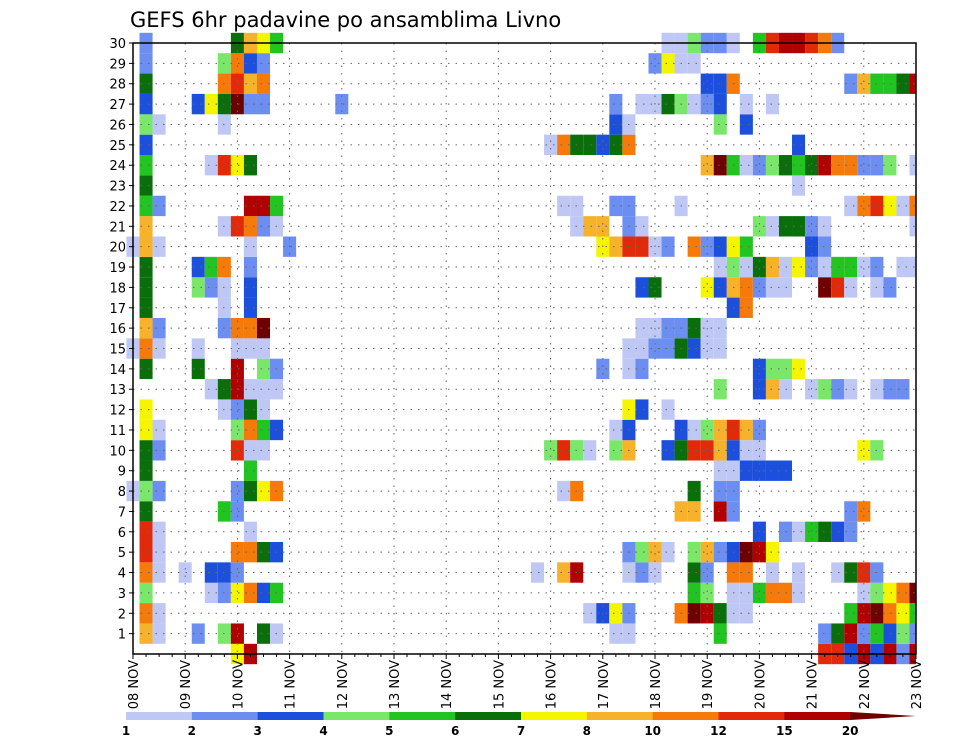 The width and height of the screenshot is (960, 746). Describe the element at coordinates (122, 553) in the screenshot. I see `y-tick-label: 5` at that location.